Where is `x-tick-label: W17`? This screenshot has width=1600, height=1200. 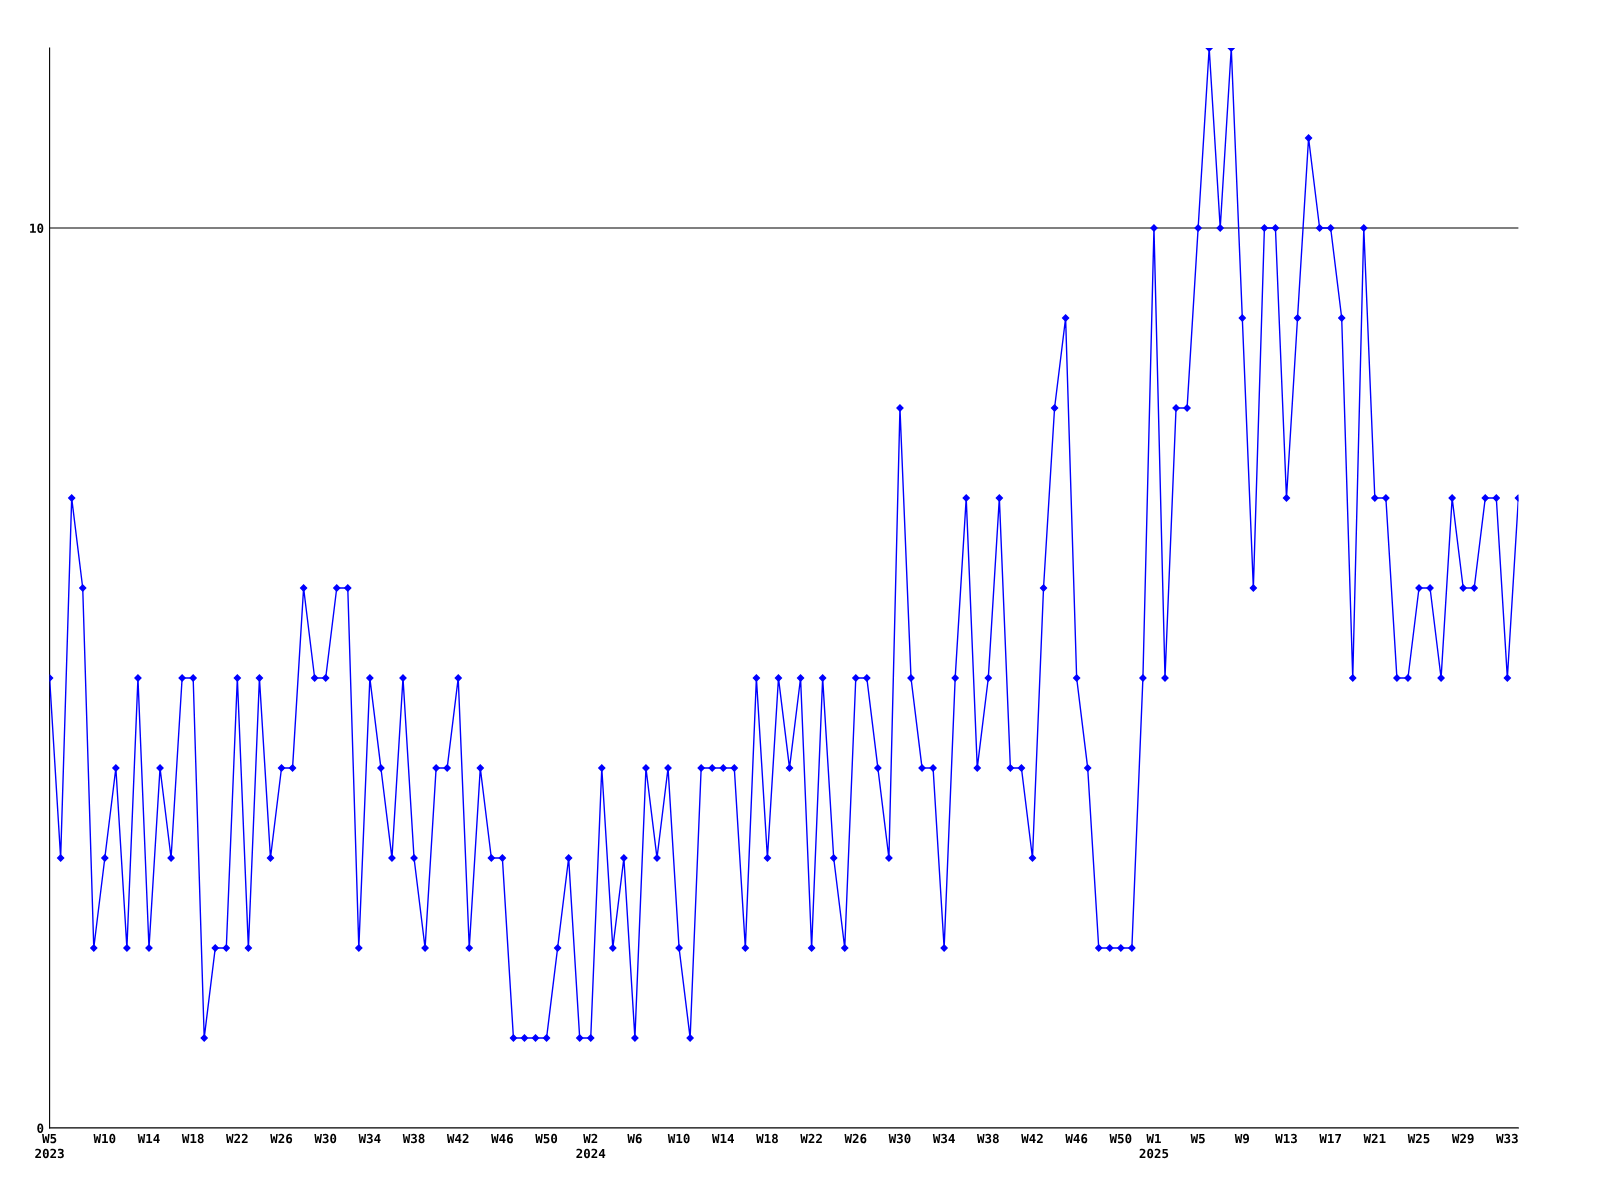 x-tick-label: W17 is located at coordinates (1330, 1138).